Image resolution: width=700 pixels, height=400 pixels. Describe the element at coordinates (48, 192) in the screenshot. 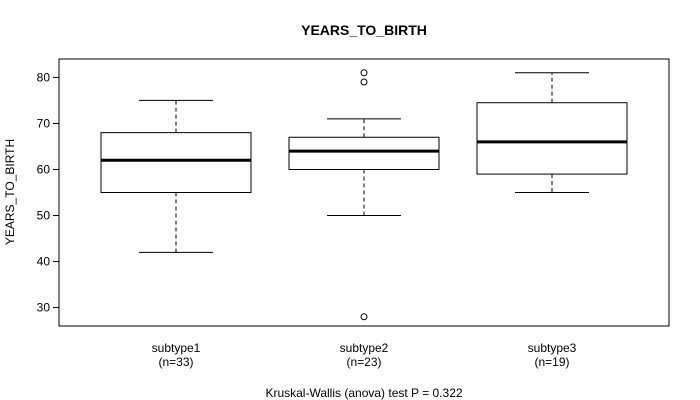

I see `y-axis: 30 40 50 60 70 80` at that location.